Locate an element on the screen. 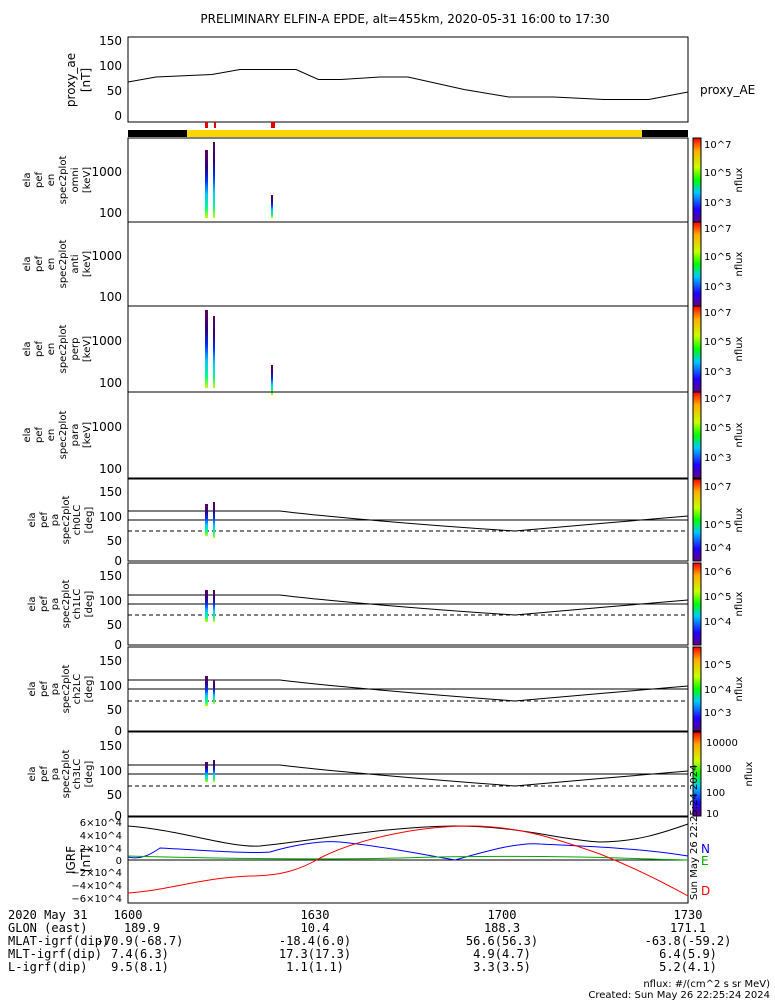 This screenshot has height=1000, width=775. ephem-row-label: GLON (east) is located at coordinates (47, 928).